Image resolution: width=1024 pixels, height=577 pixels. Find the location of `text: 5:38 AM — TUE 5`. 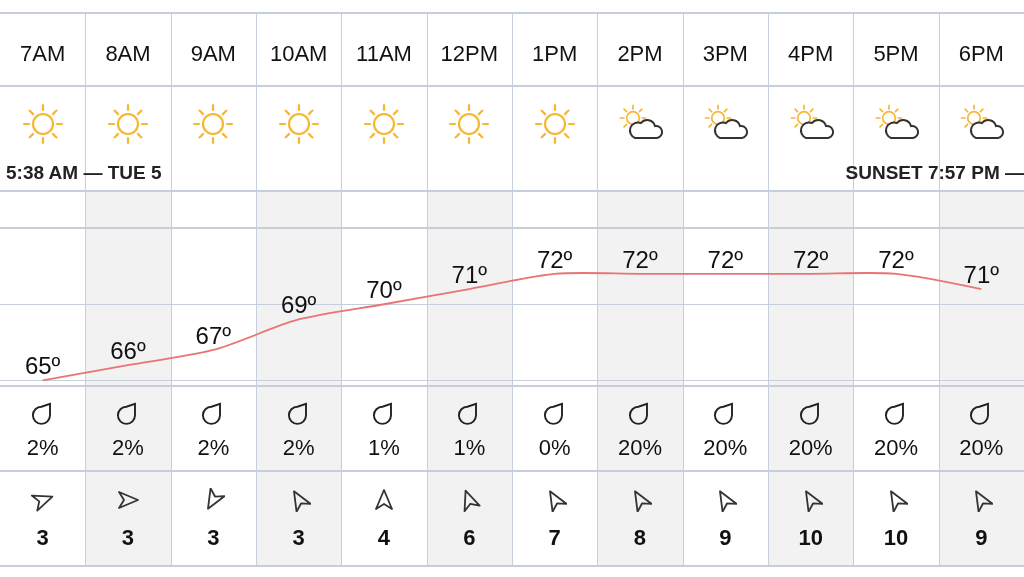

text: 5:38 AM — TUE 5 is located at coordinates (84, 173).